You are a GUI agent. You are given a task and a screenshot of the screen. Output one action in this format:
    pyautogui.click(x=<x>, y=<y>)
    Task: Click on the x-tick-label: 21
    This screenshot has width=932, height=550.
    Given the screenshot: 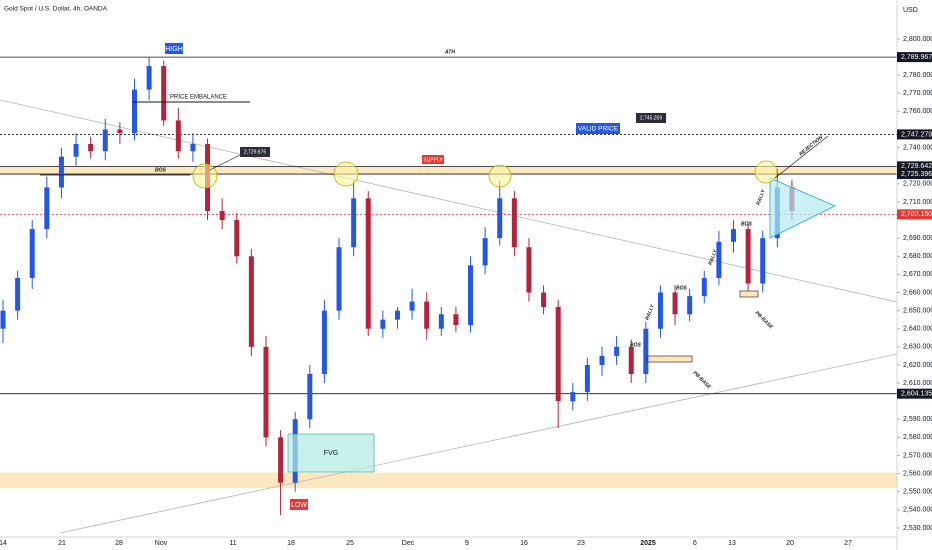 What is the action you would take?
    pyautogui.click(x=62, y=543)
    